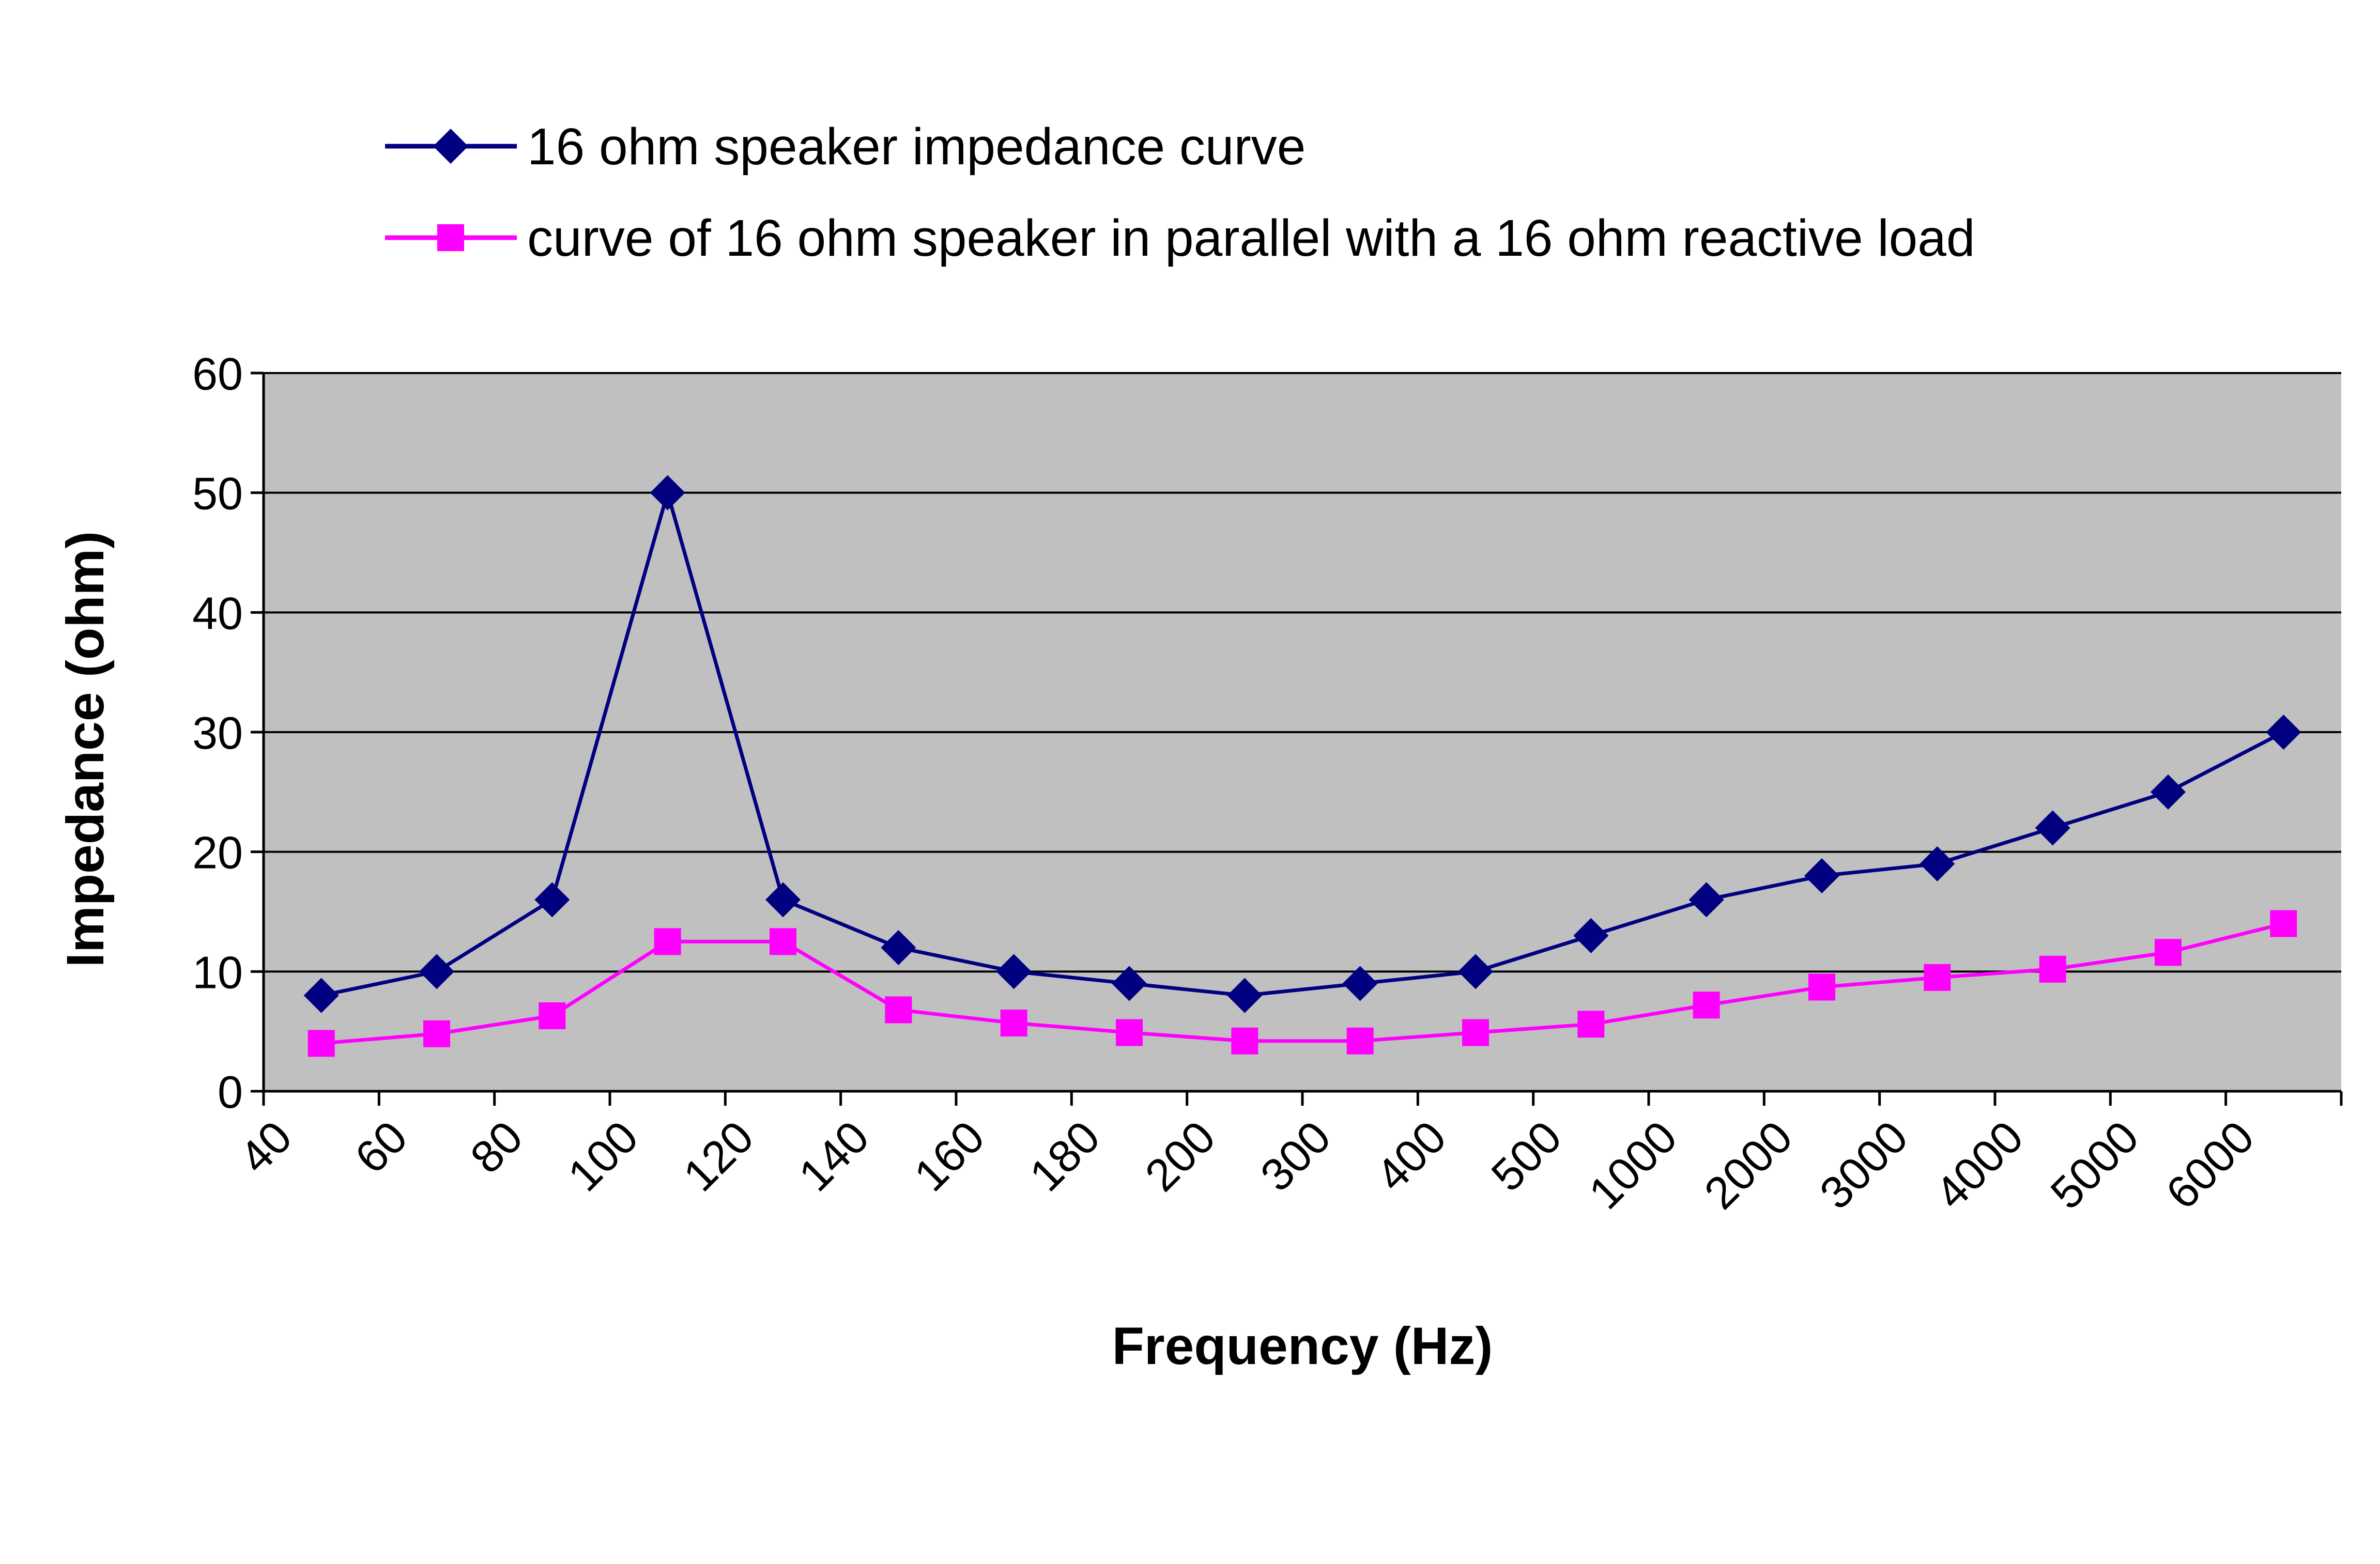  I want to click on y-tick-label: 30, so click(217, 732).